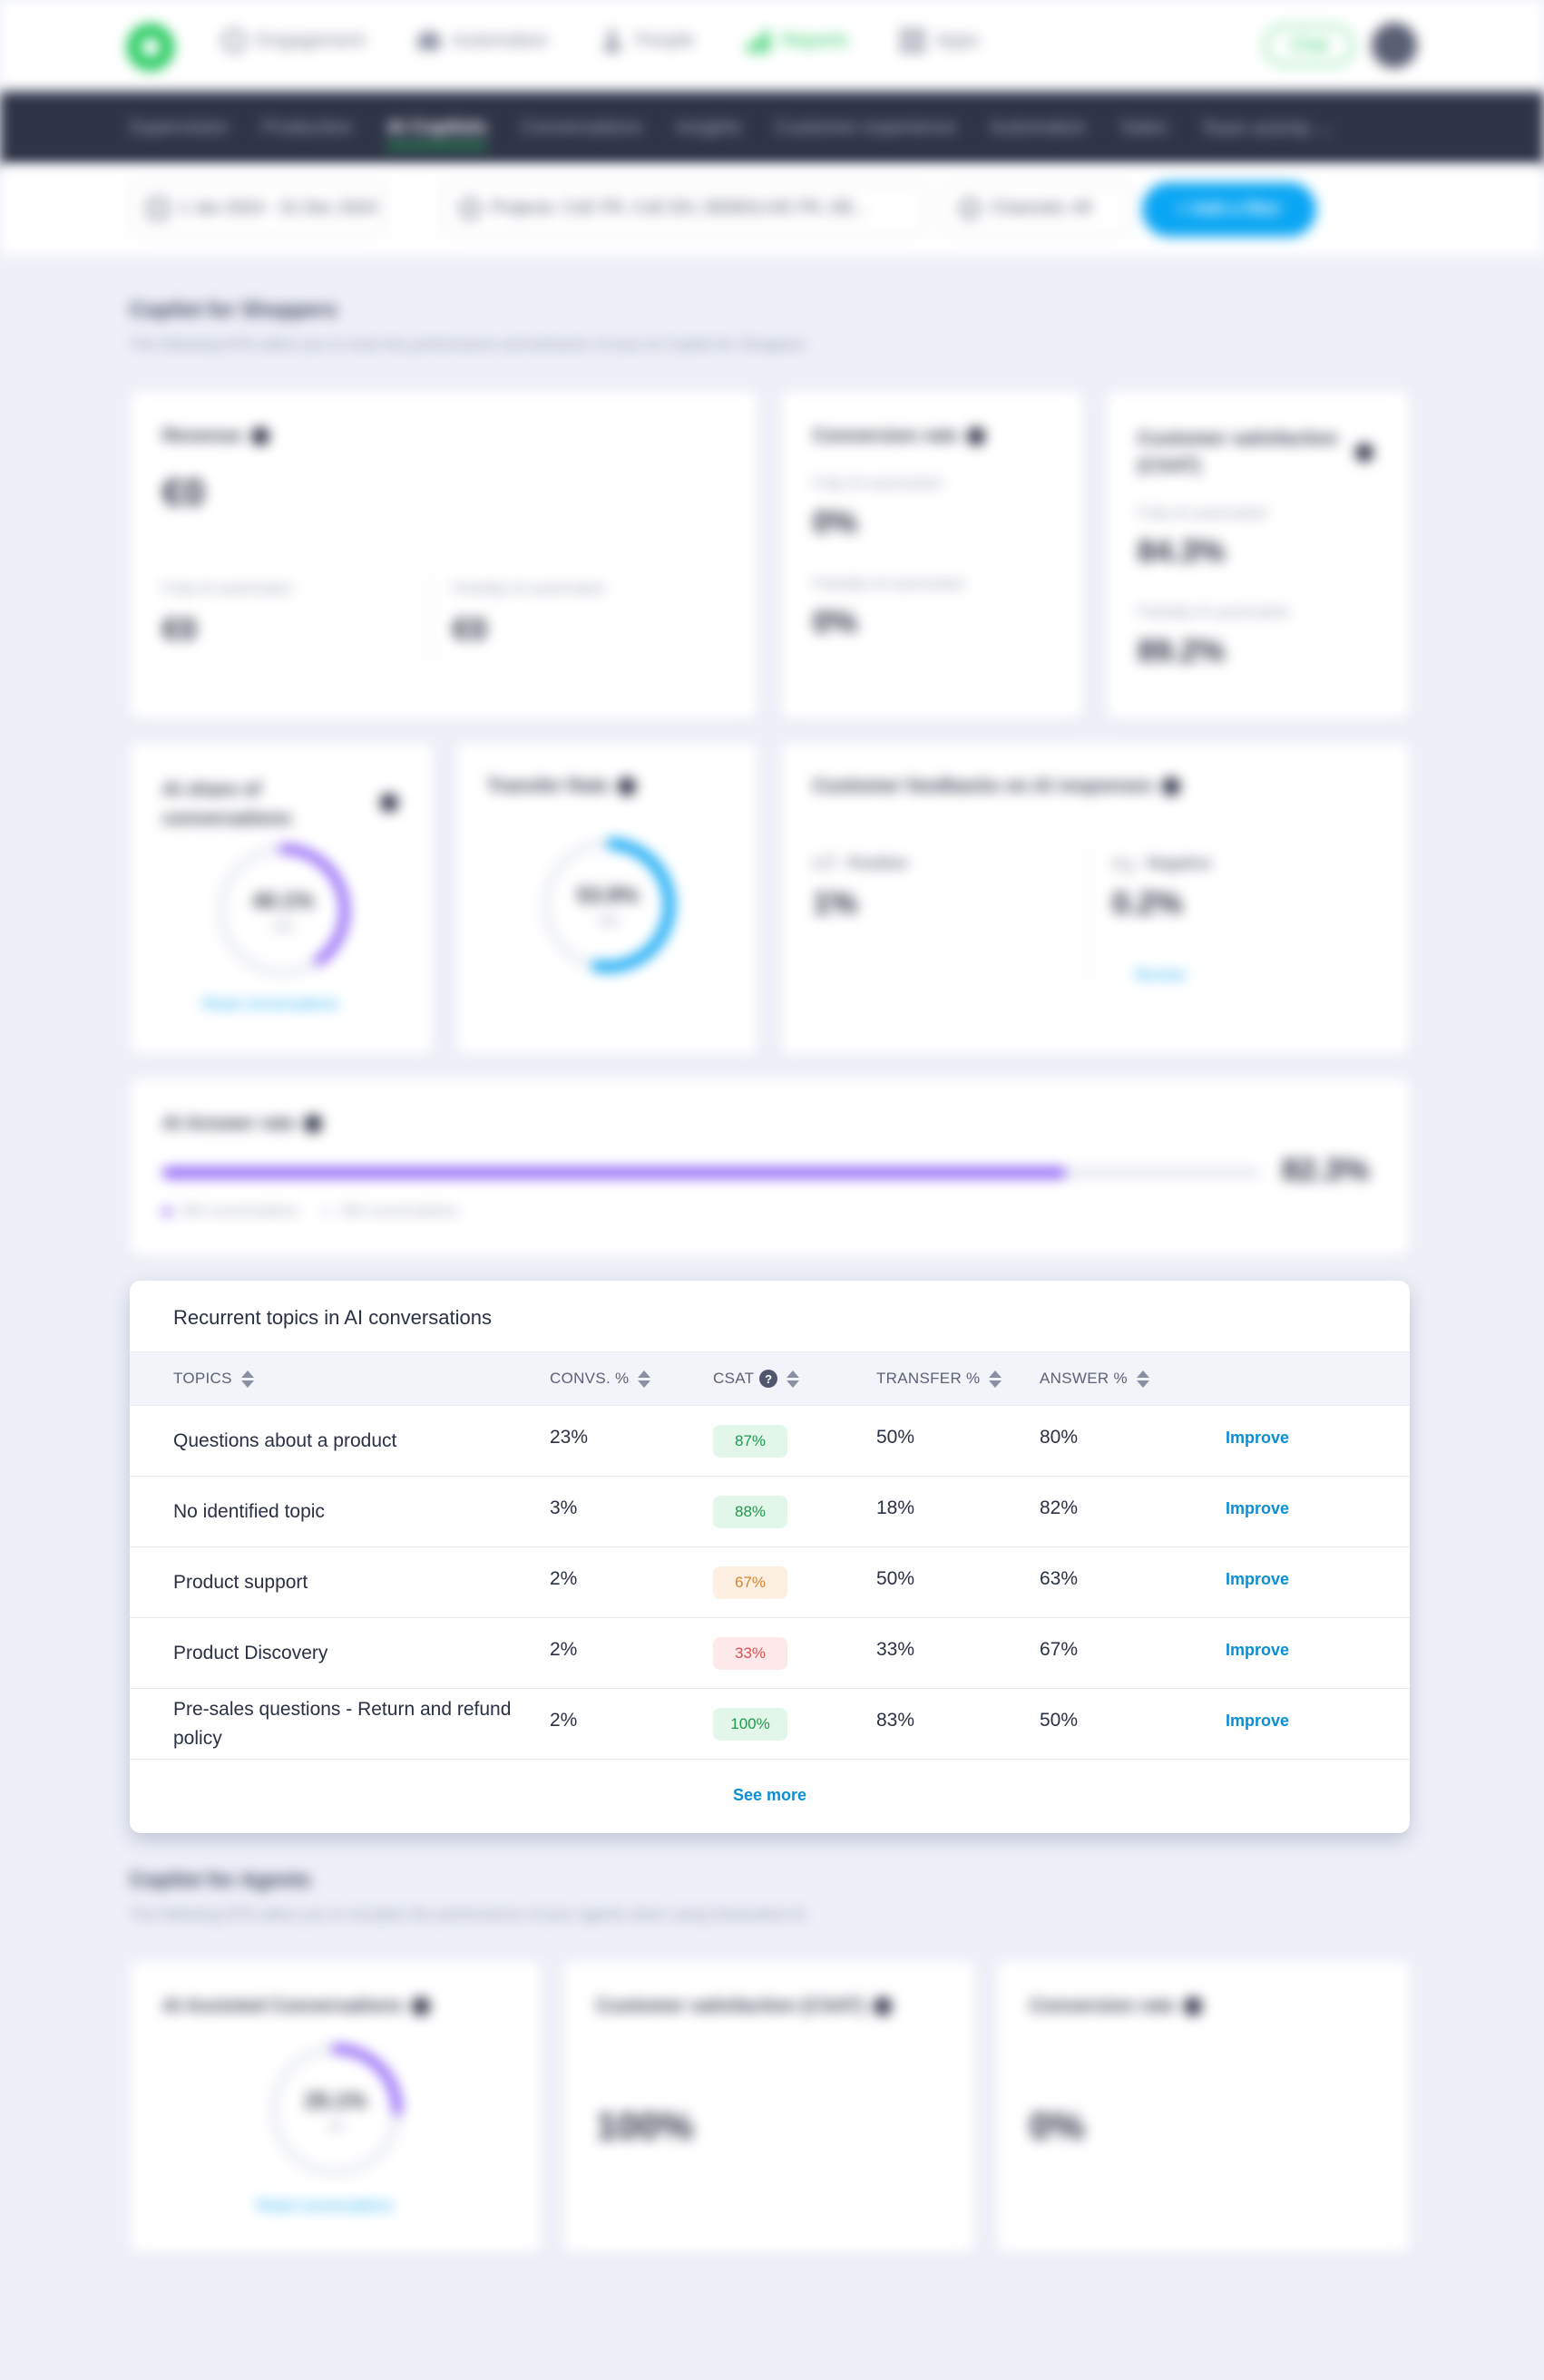 The width and height of the screenshot is (1544, 2380). What do you see at coordinates (866, 128) in the screenshot?
I see `subnav-customer-experience: Customer experience` at bounding box center [866, 128].